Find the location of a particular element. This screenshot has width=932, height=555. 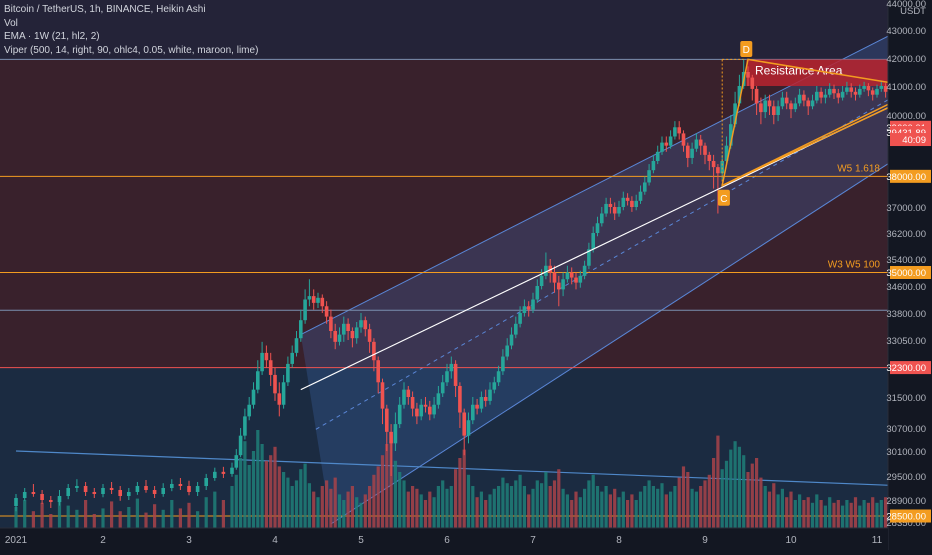

x-tick-label: 8 is located at coordinates (619, 540).